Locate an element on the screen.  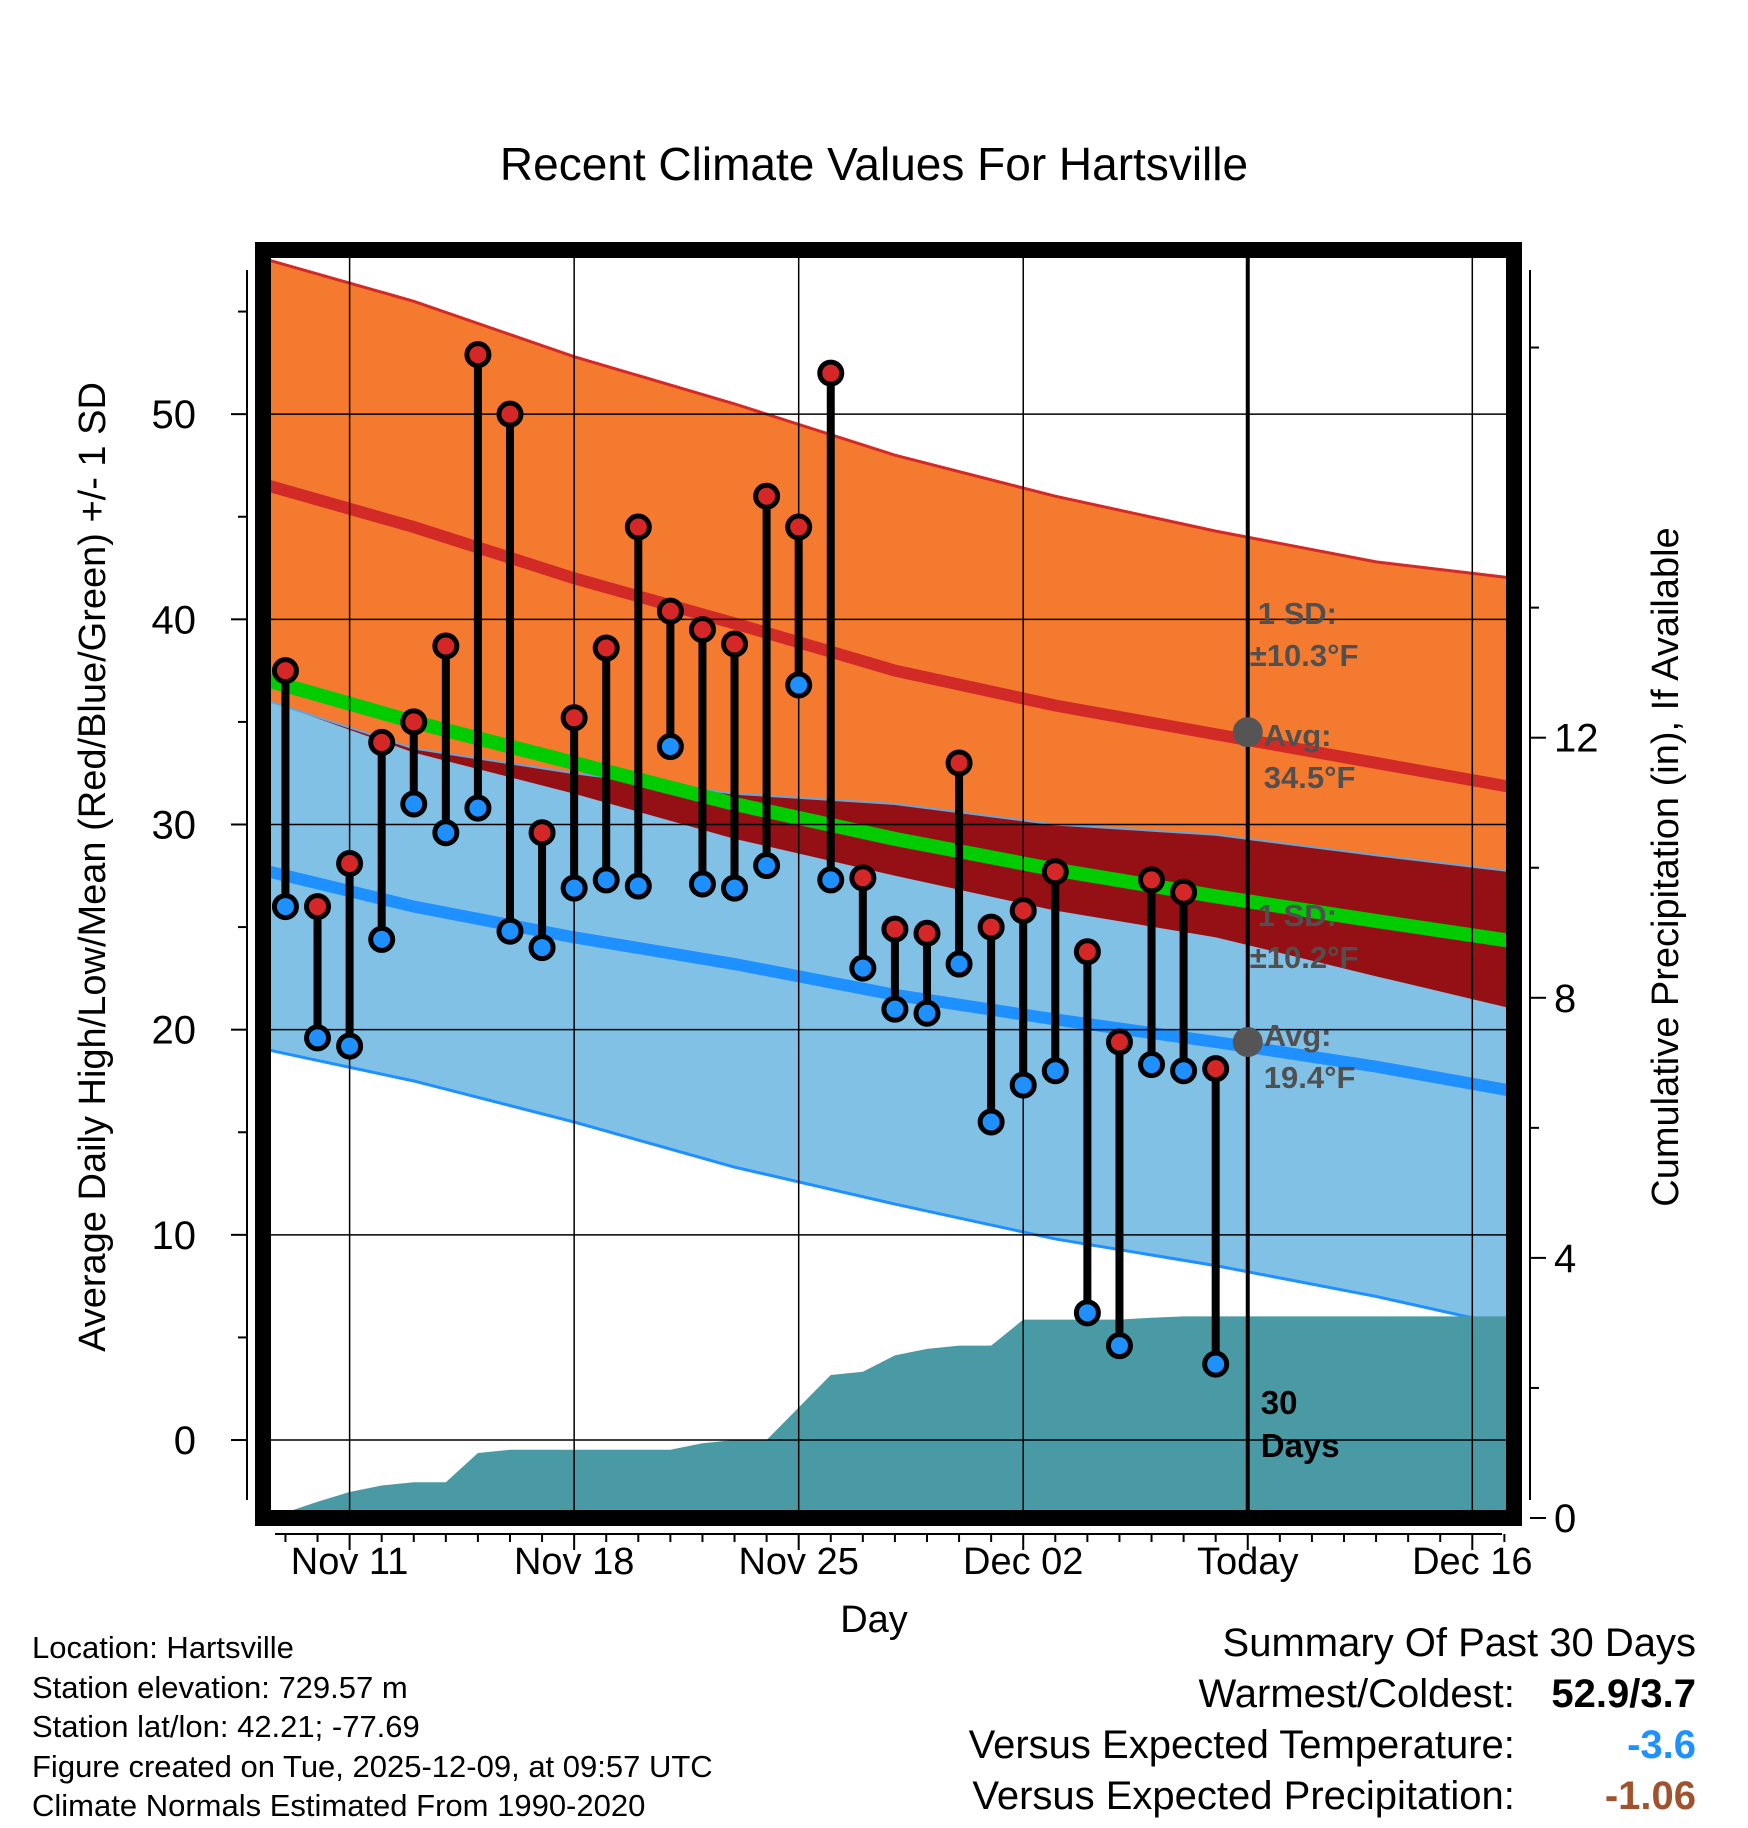
summary-temp-row: Versus Expected Temperature: -3.6 is located at coordinates (1332, 1745).